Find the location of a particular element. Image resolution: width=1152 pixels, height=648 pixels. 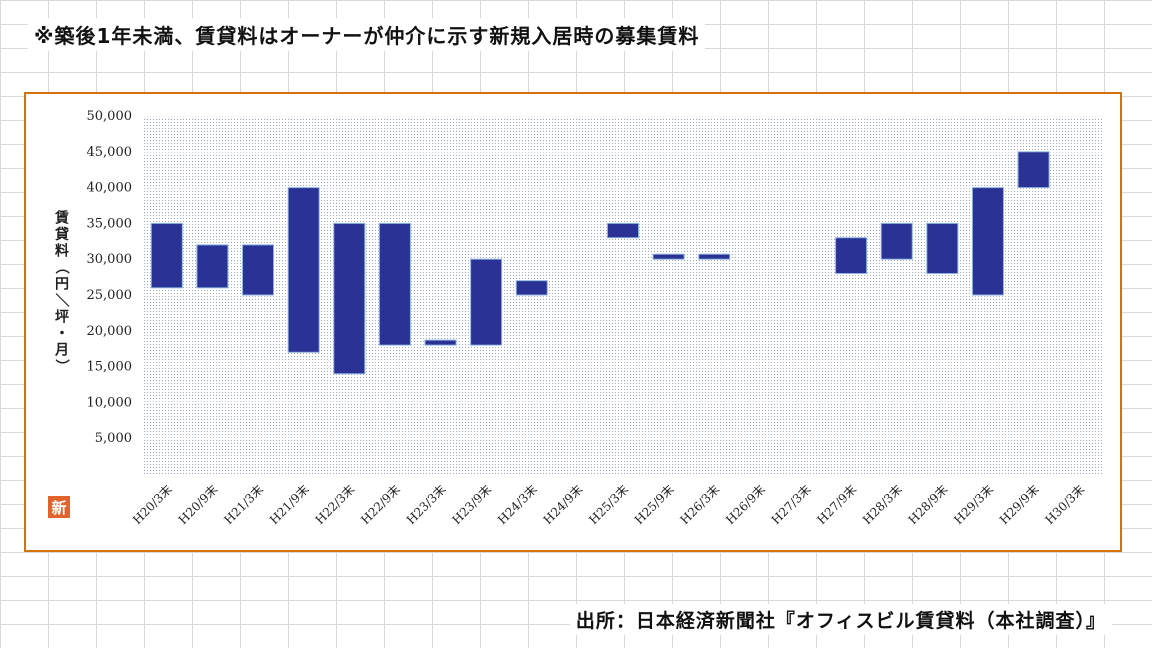

x-tick-label: H25/9末 is located at coordinates (654, 504).